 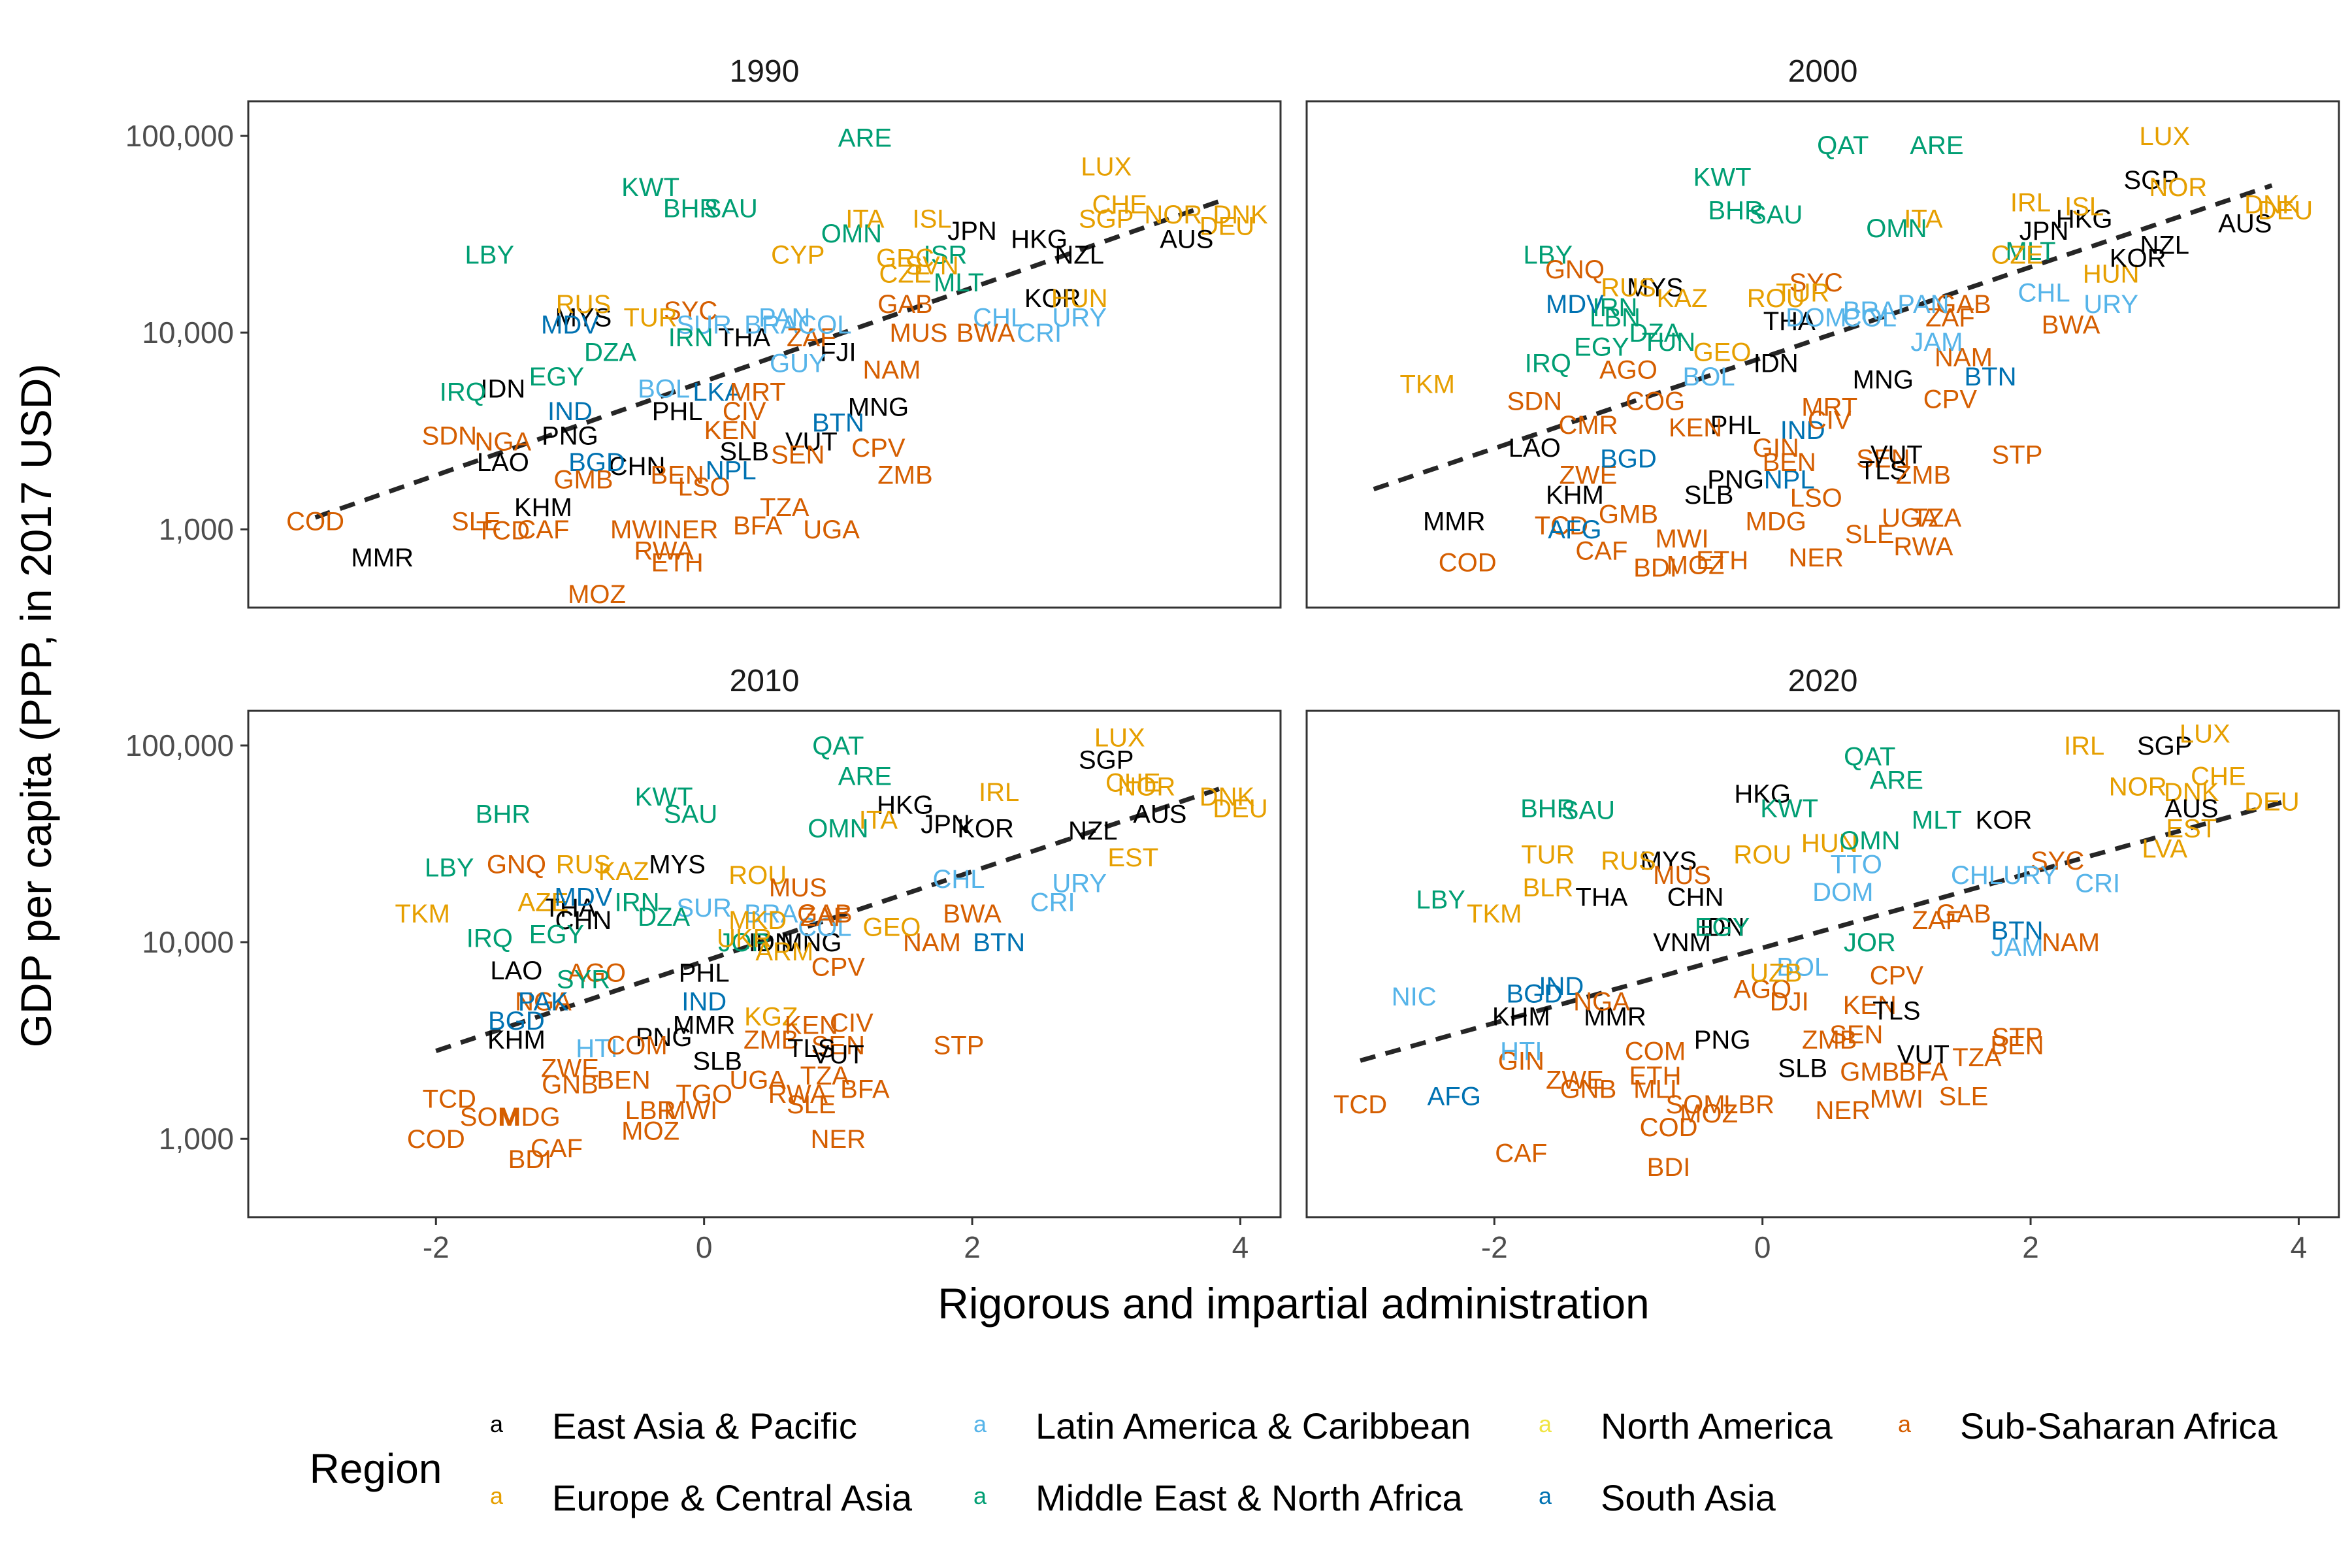 What do you see at coordinates (1240, 1247) in the screenshot?
I see `x-tick-label: 4` at bounding box center [1240, 1247].